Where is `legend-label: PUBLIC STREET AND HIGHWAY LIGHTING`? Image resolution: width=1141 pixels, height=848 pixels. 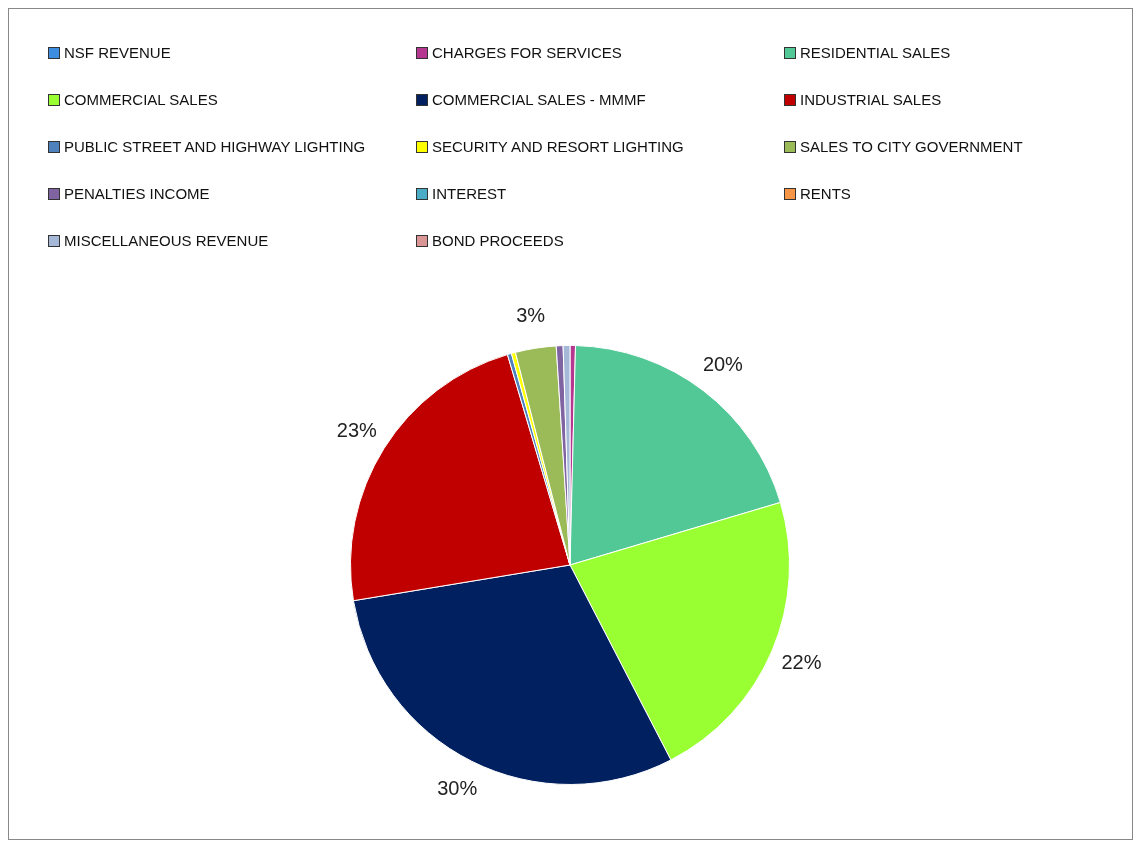
legend-label: PUBLIC STREET AND HIGHWAY LIGHTING is located at coordinates (215, 146).